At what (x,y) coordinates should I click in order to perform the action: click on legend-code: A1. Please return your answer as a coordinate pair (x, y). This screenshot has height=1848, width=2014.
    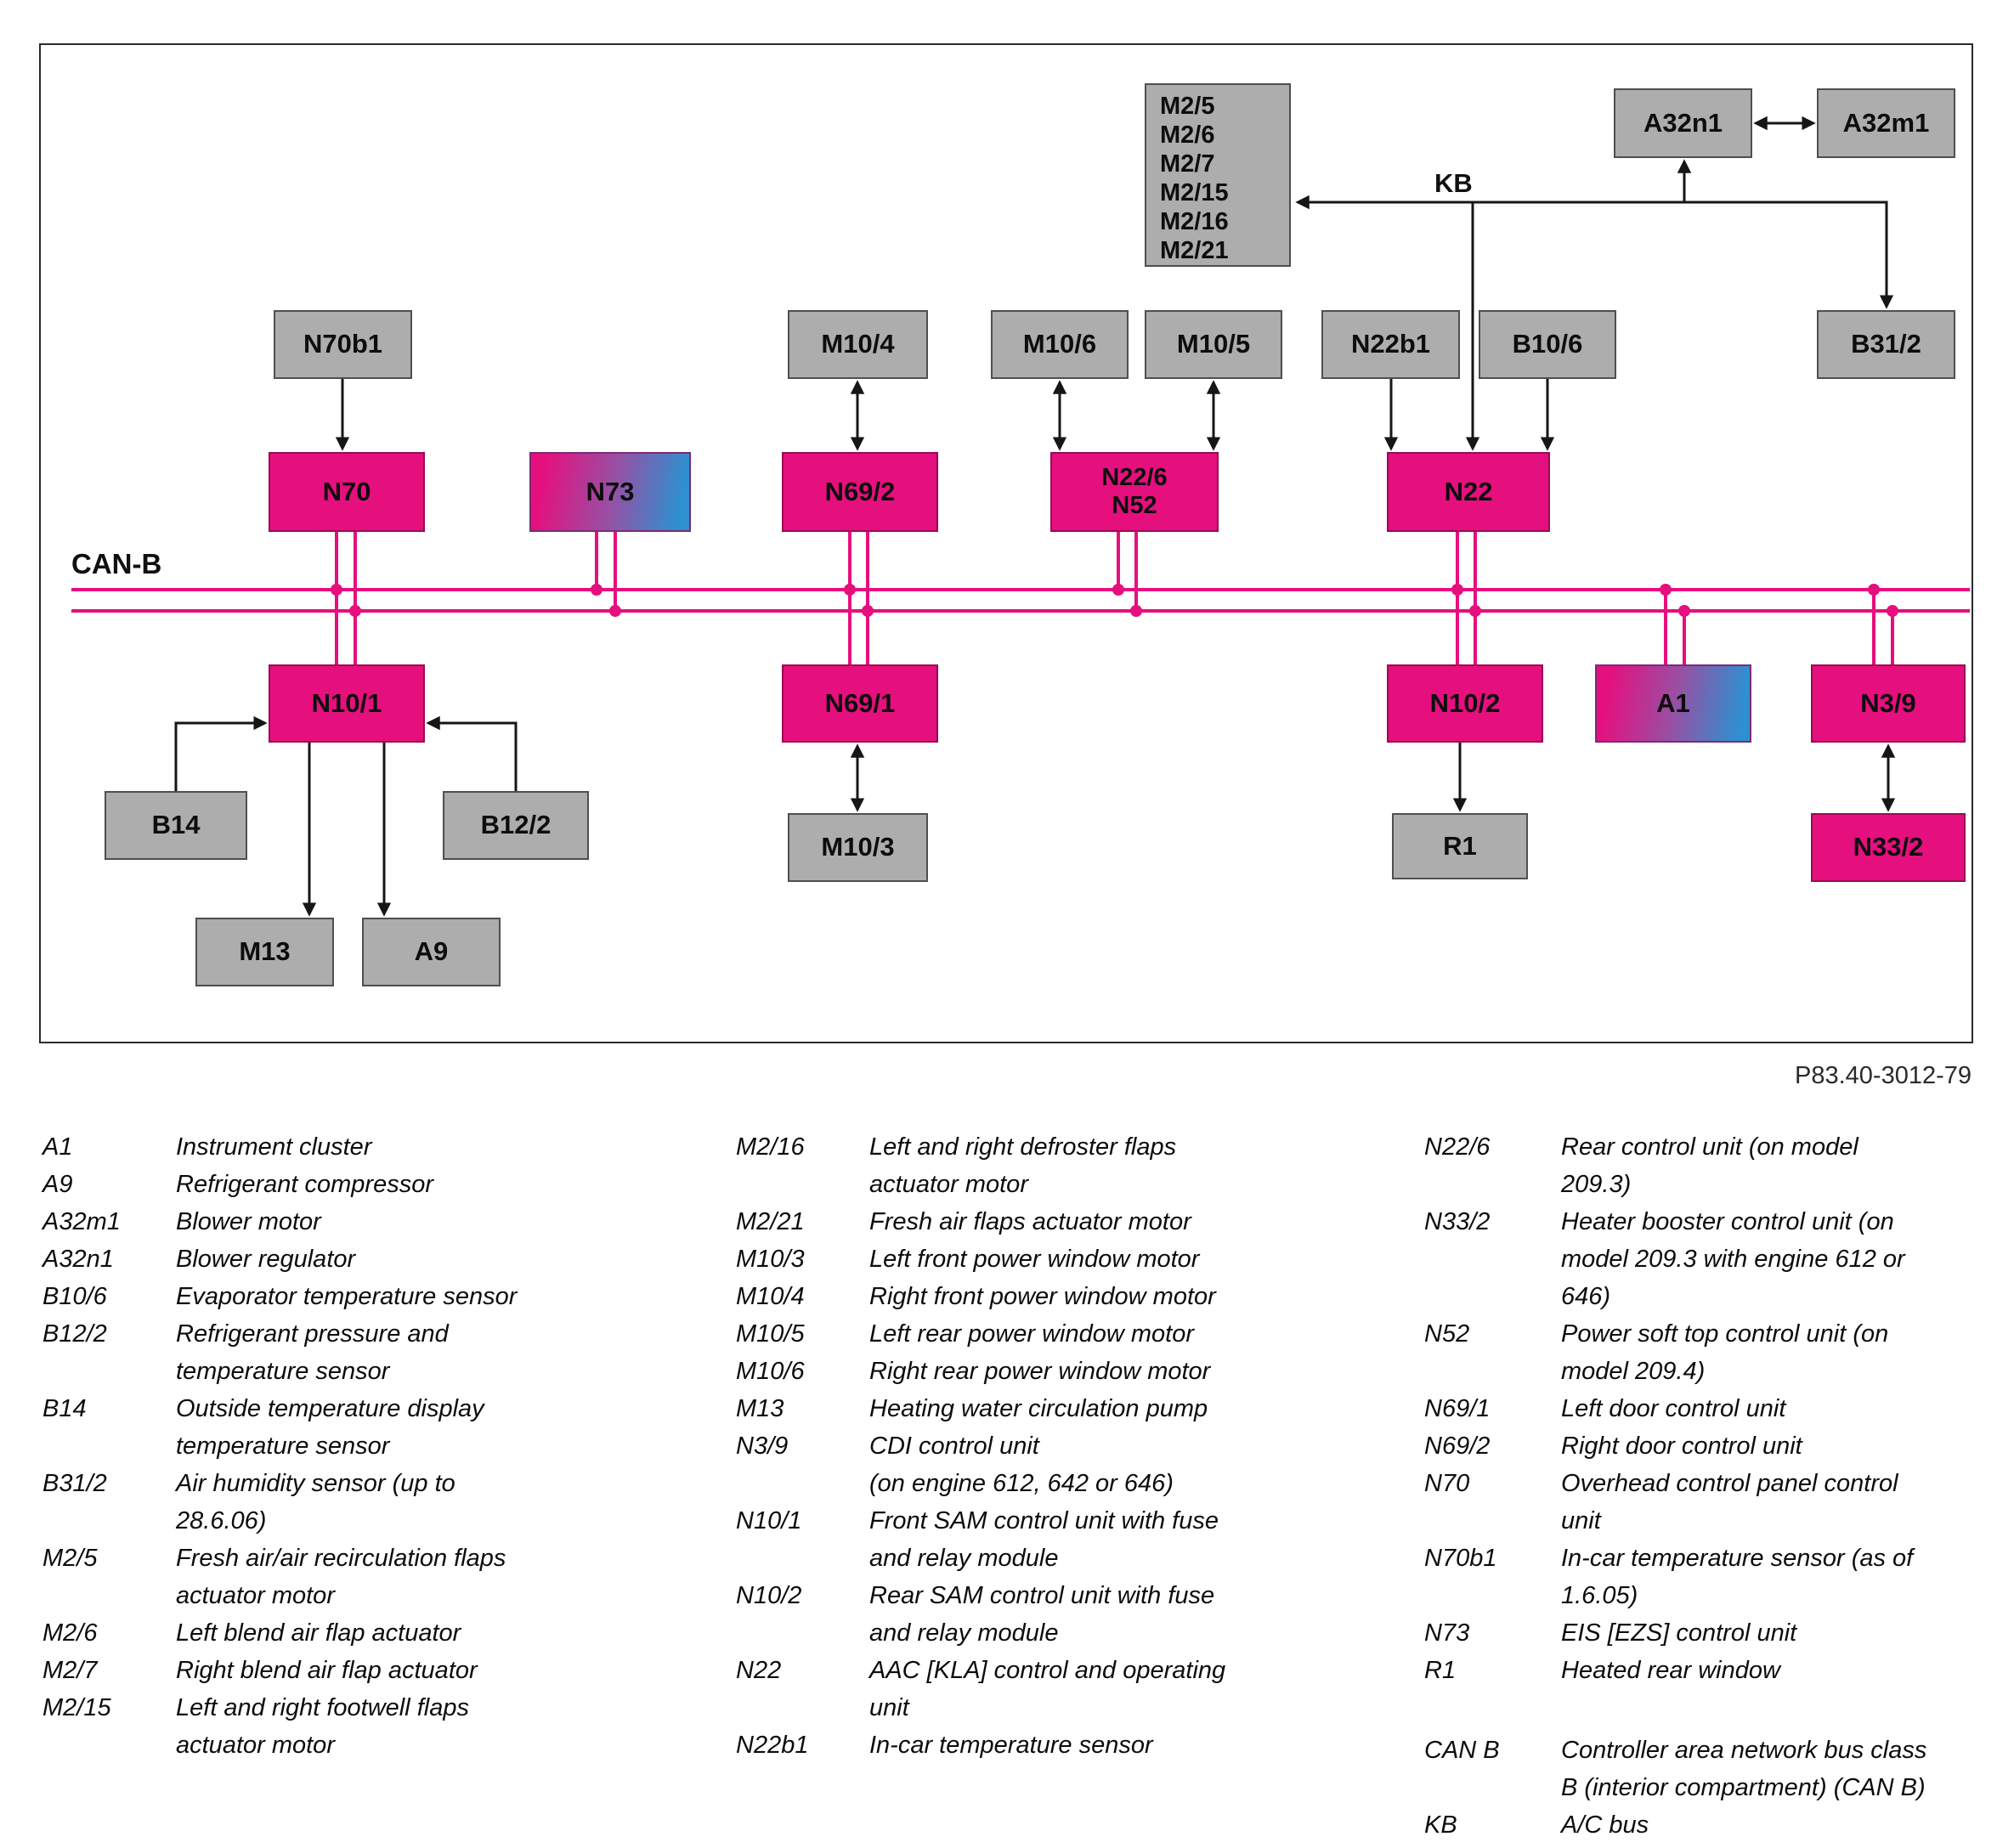
    Looking at the image, I should click on (57, 1147).